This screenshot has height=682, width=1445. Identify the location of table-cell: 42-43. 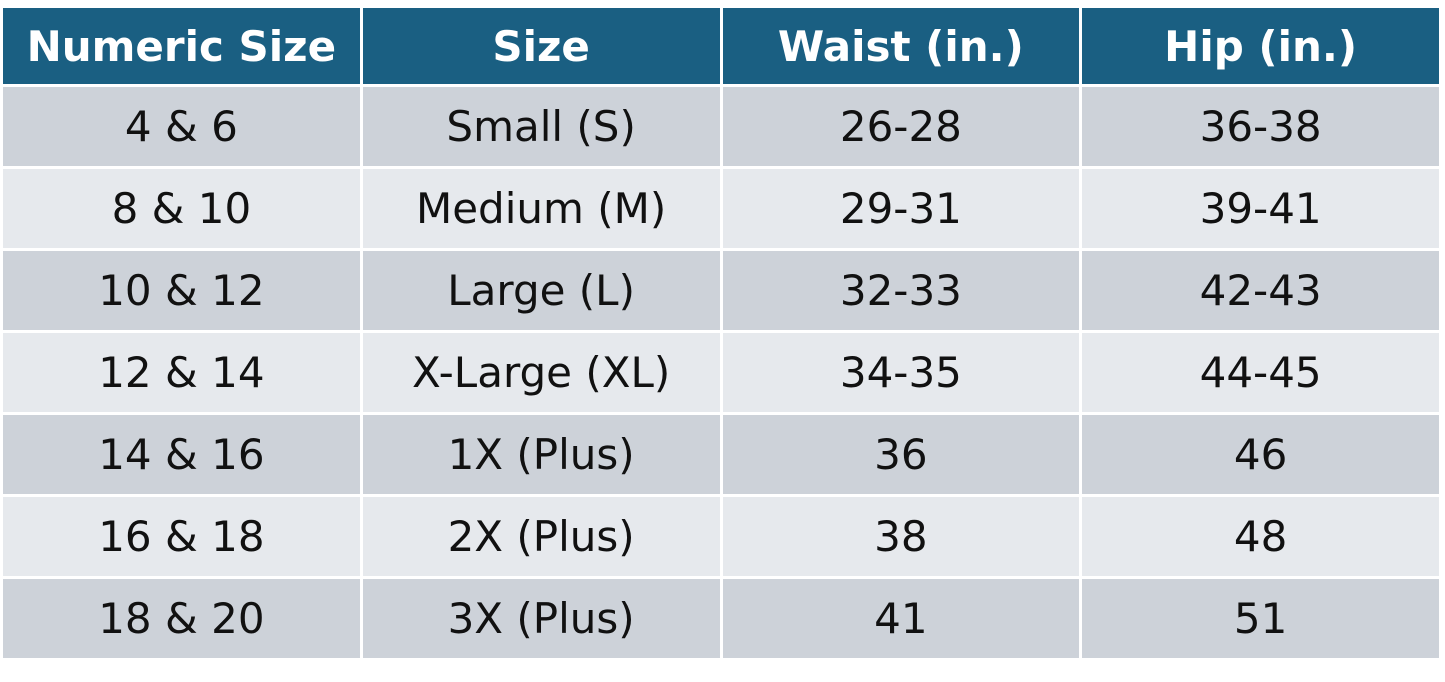
(1260, 290).